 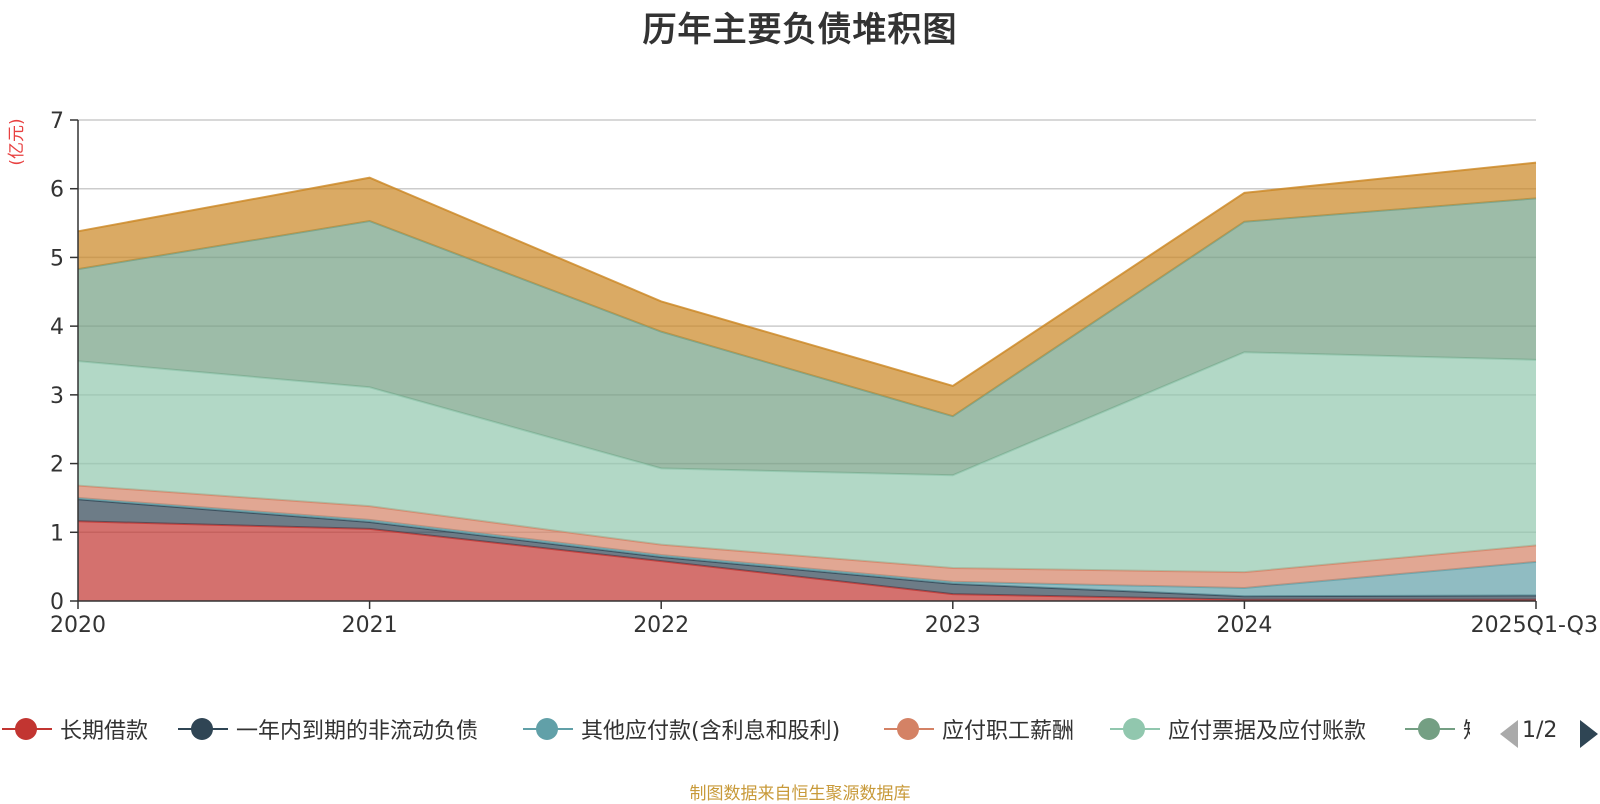 I want to click on legend-item-6: 短期借款, so click(x=1437, y=729).